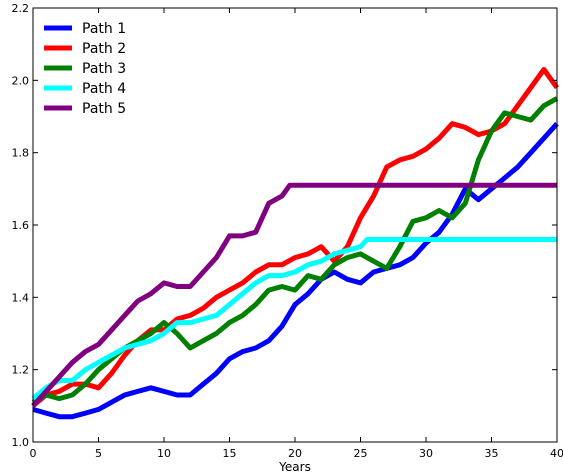 This screenshot has width=563, height=475. I want to click on x-tick-label: 10, so click(164, 453).